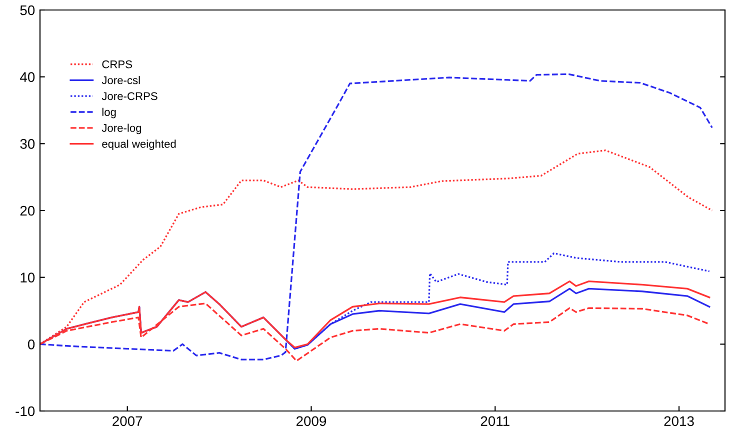 The width and height of the screenshot is (732, 436). What do you see at coordinates (27, 77) in the screenshot?
I see `y-tick-label: 40` at bounding box center [27, 77].